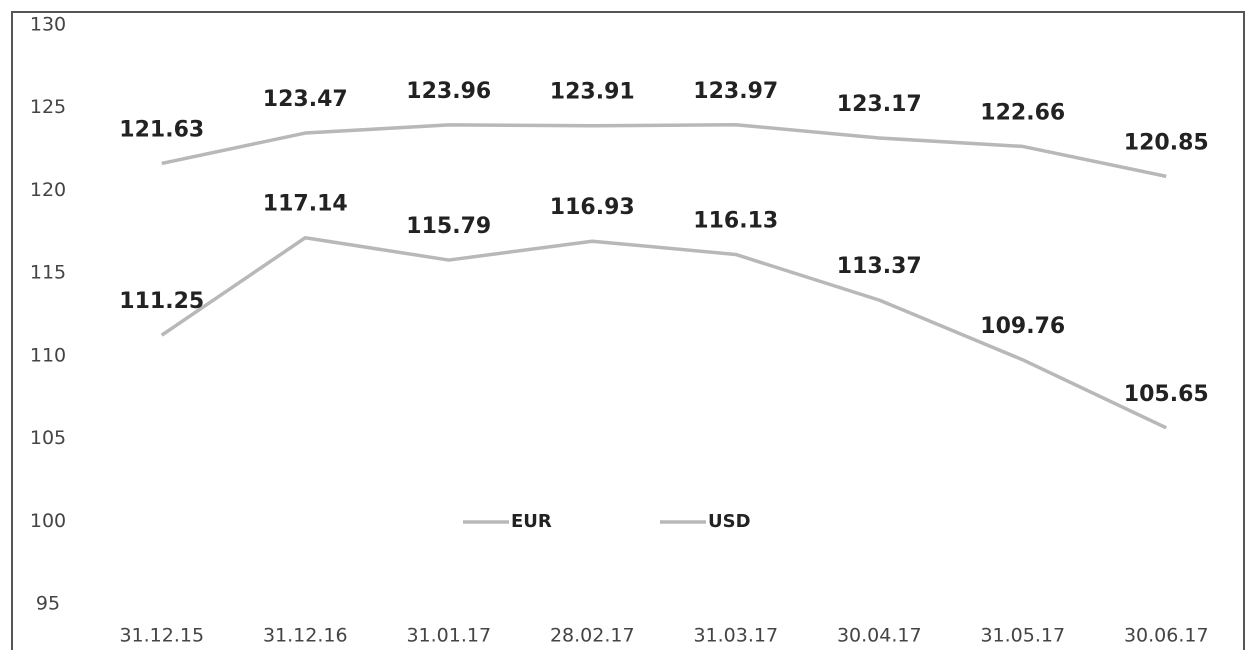  Describe the element at coordinates (735, 636) in the screenshot. I see `x-tick-label: 31.03.17` at that location.